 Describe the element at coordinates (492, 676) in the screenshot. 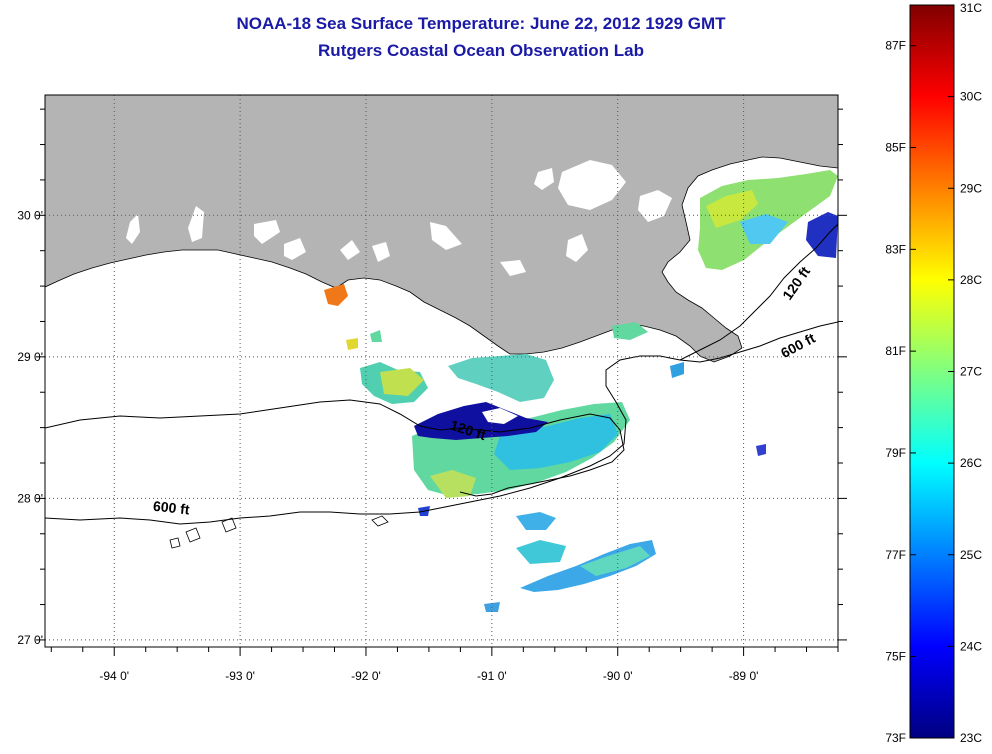

I see `lon-tick-label: -91 0'` at that location.